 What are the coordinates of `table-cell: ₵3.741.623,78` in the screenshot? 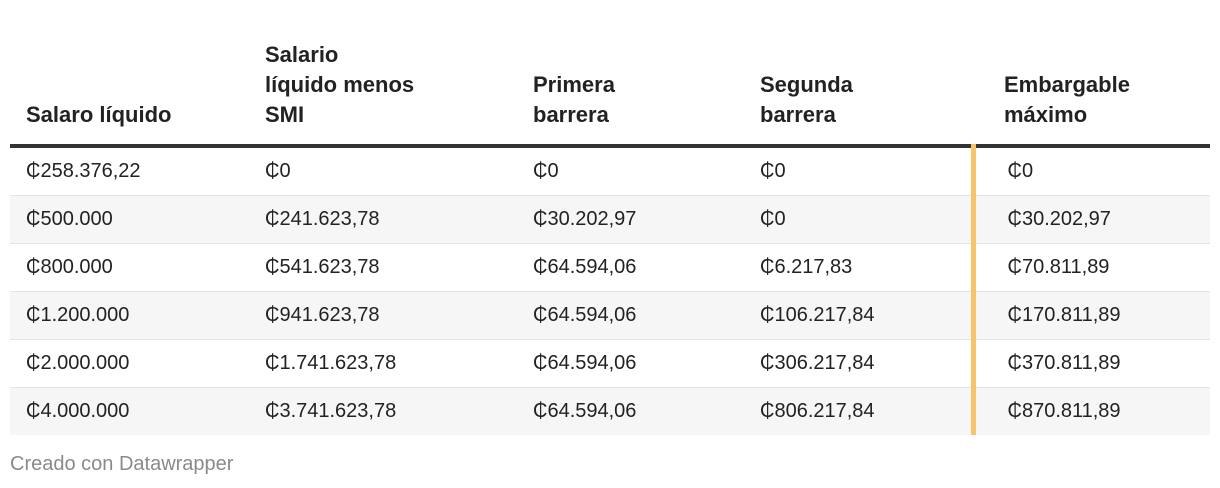 It's located at (383, 411).